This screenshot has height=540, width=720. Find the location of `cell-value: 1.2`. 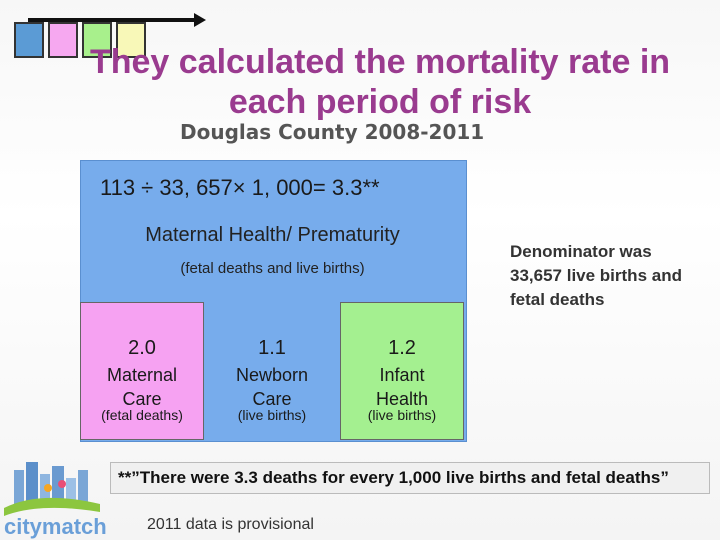

cell-value: 1.2 is located at coordinates (402, 348).